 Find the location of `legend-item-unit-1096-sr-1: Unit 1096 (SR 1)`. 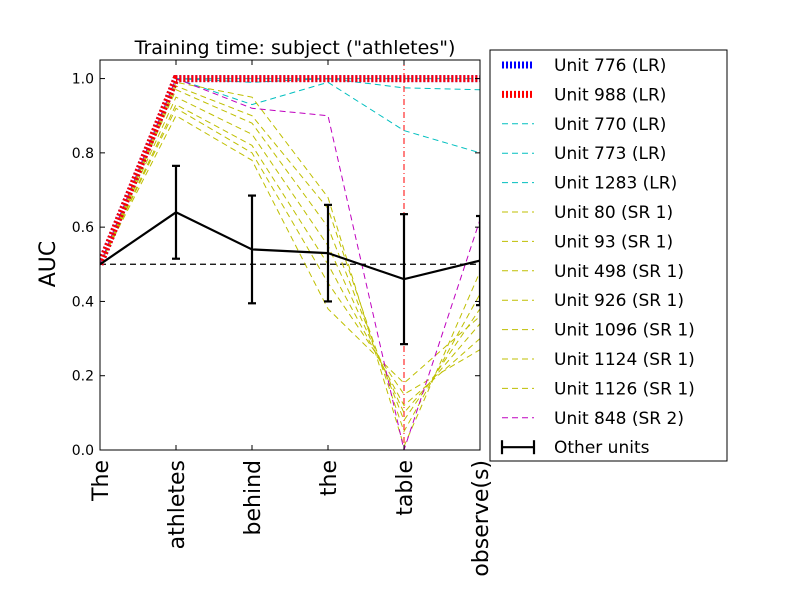

legend-item-unit-1096-sr-1: Unit 1096 (SR 1) is located at coordinates (598, 331).